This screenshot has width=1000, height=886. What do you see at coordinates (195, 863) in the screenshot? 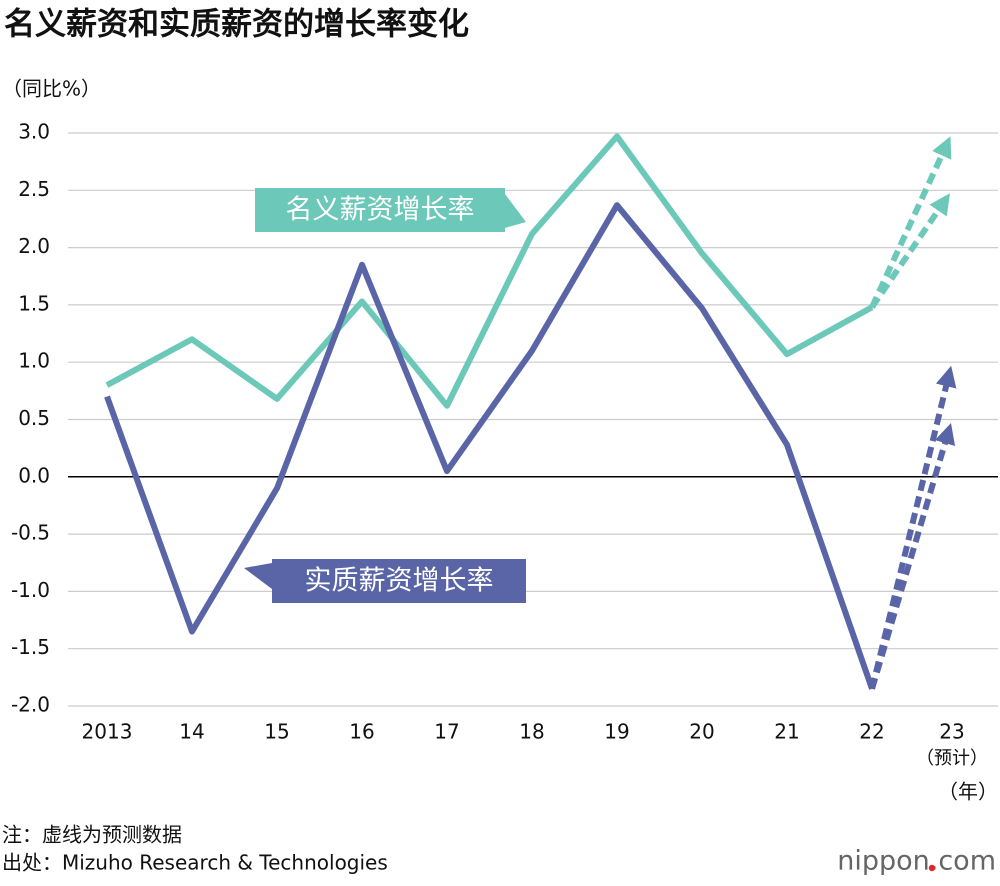
I see `source: 出处：Mizuho Research & Technologies` at bounding box center [195, 863].